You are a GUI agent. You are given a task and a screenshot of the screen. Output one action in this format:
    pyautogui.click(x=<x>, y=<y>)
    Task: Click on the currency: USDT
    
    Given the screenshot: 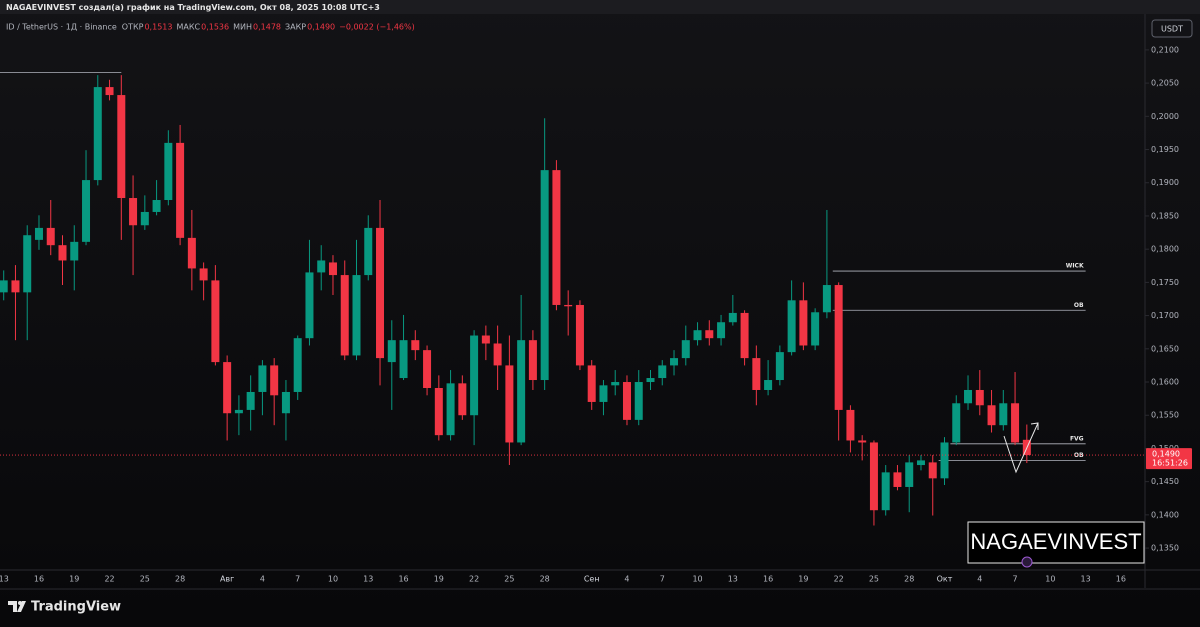 What is the action you would take?
    pyautogui.click(x=1172, y=29)
    